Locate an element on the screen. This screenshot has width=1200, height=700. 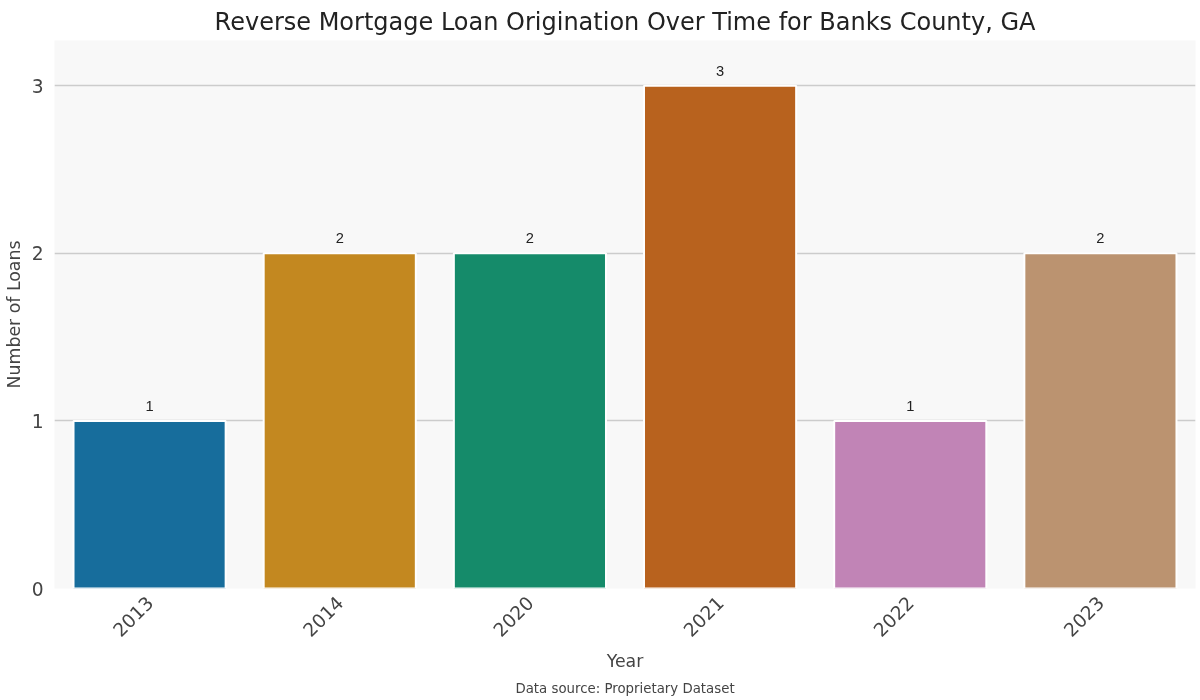
chart-title: Reverse Mortgage Loan Origination Over Time for Banks County, GA is located at coordinates (625, 21).